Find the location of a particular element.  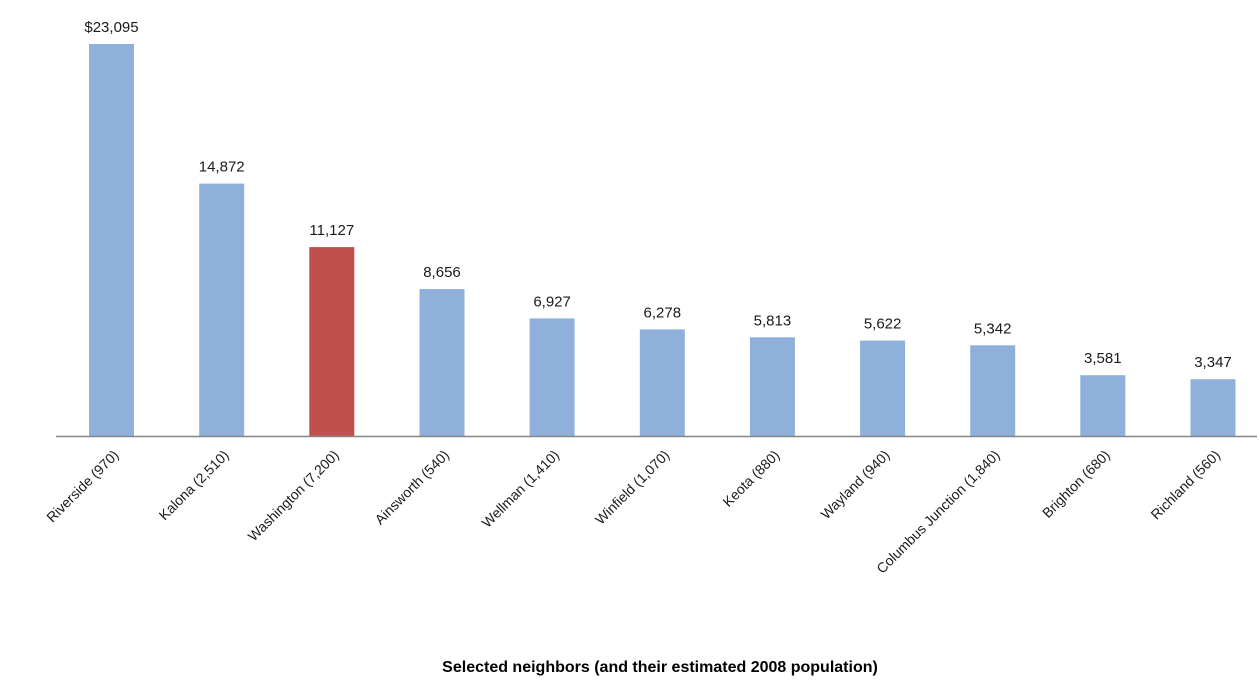

bar-value-label: 8,656 is located at coordinates (442, 272).